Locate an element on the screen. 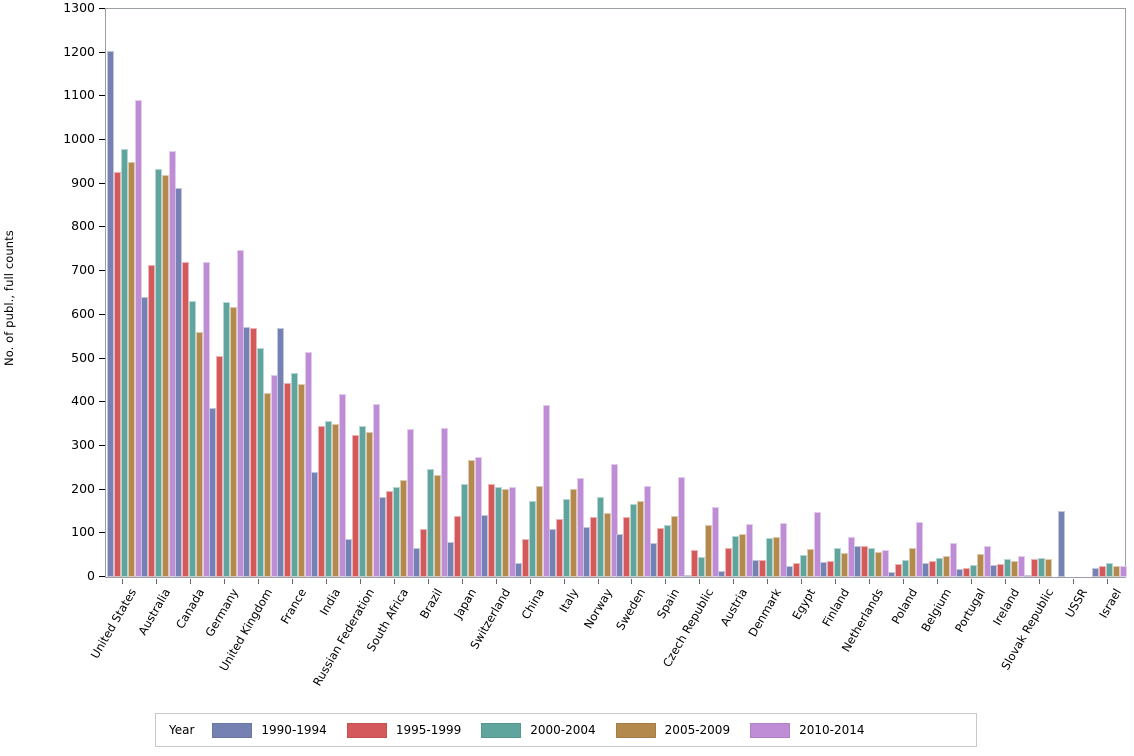  legend-item: 1995-1999 is located at coordinates (403, 730).